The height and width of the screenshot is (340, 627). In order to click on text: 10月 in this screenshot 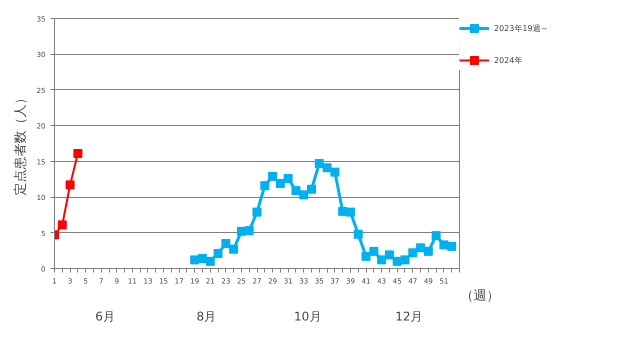, I will do `click(308, 317)`.